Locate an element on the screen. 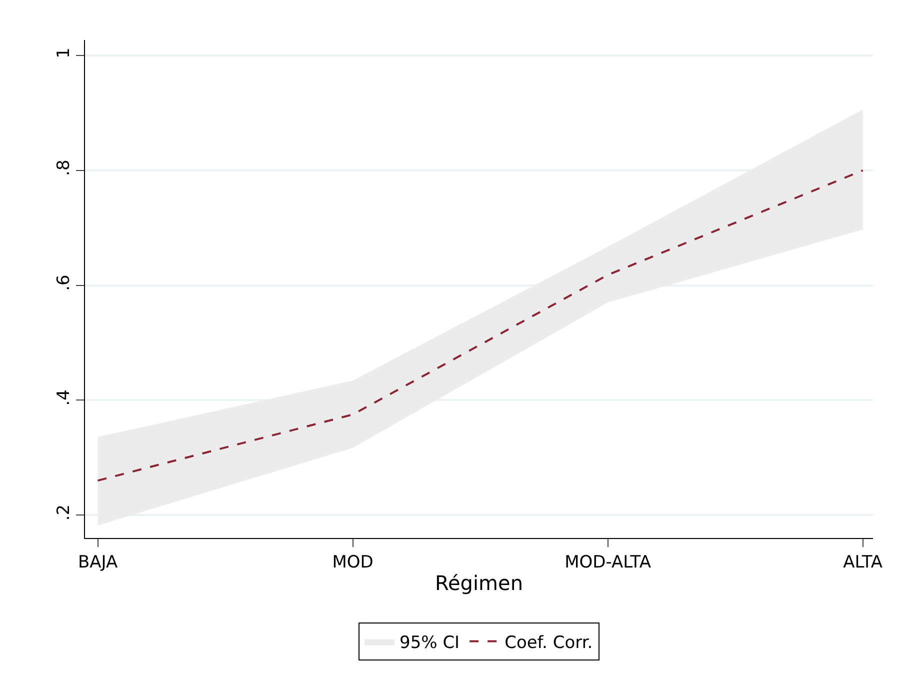 The width and height of the screenshot is (918, 673). x-axis-title: Régimen is located at coordinates (479, 582).